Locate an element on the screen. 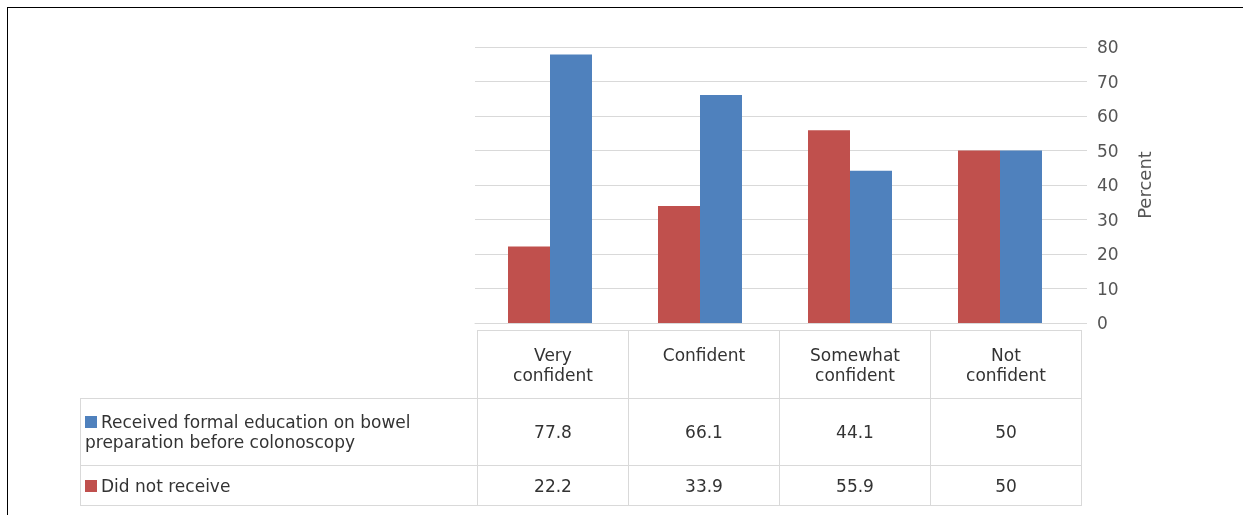  data-label: 50 is located at coordinates (1006, 485).